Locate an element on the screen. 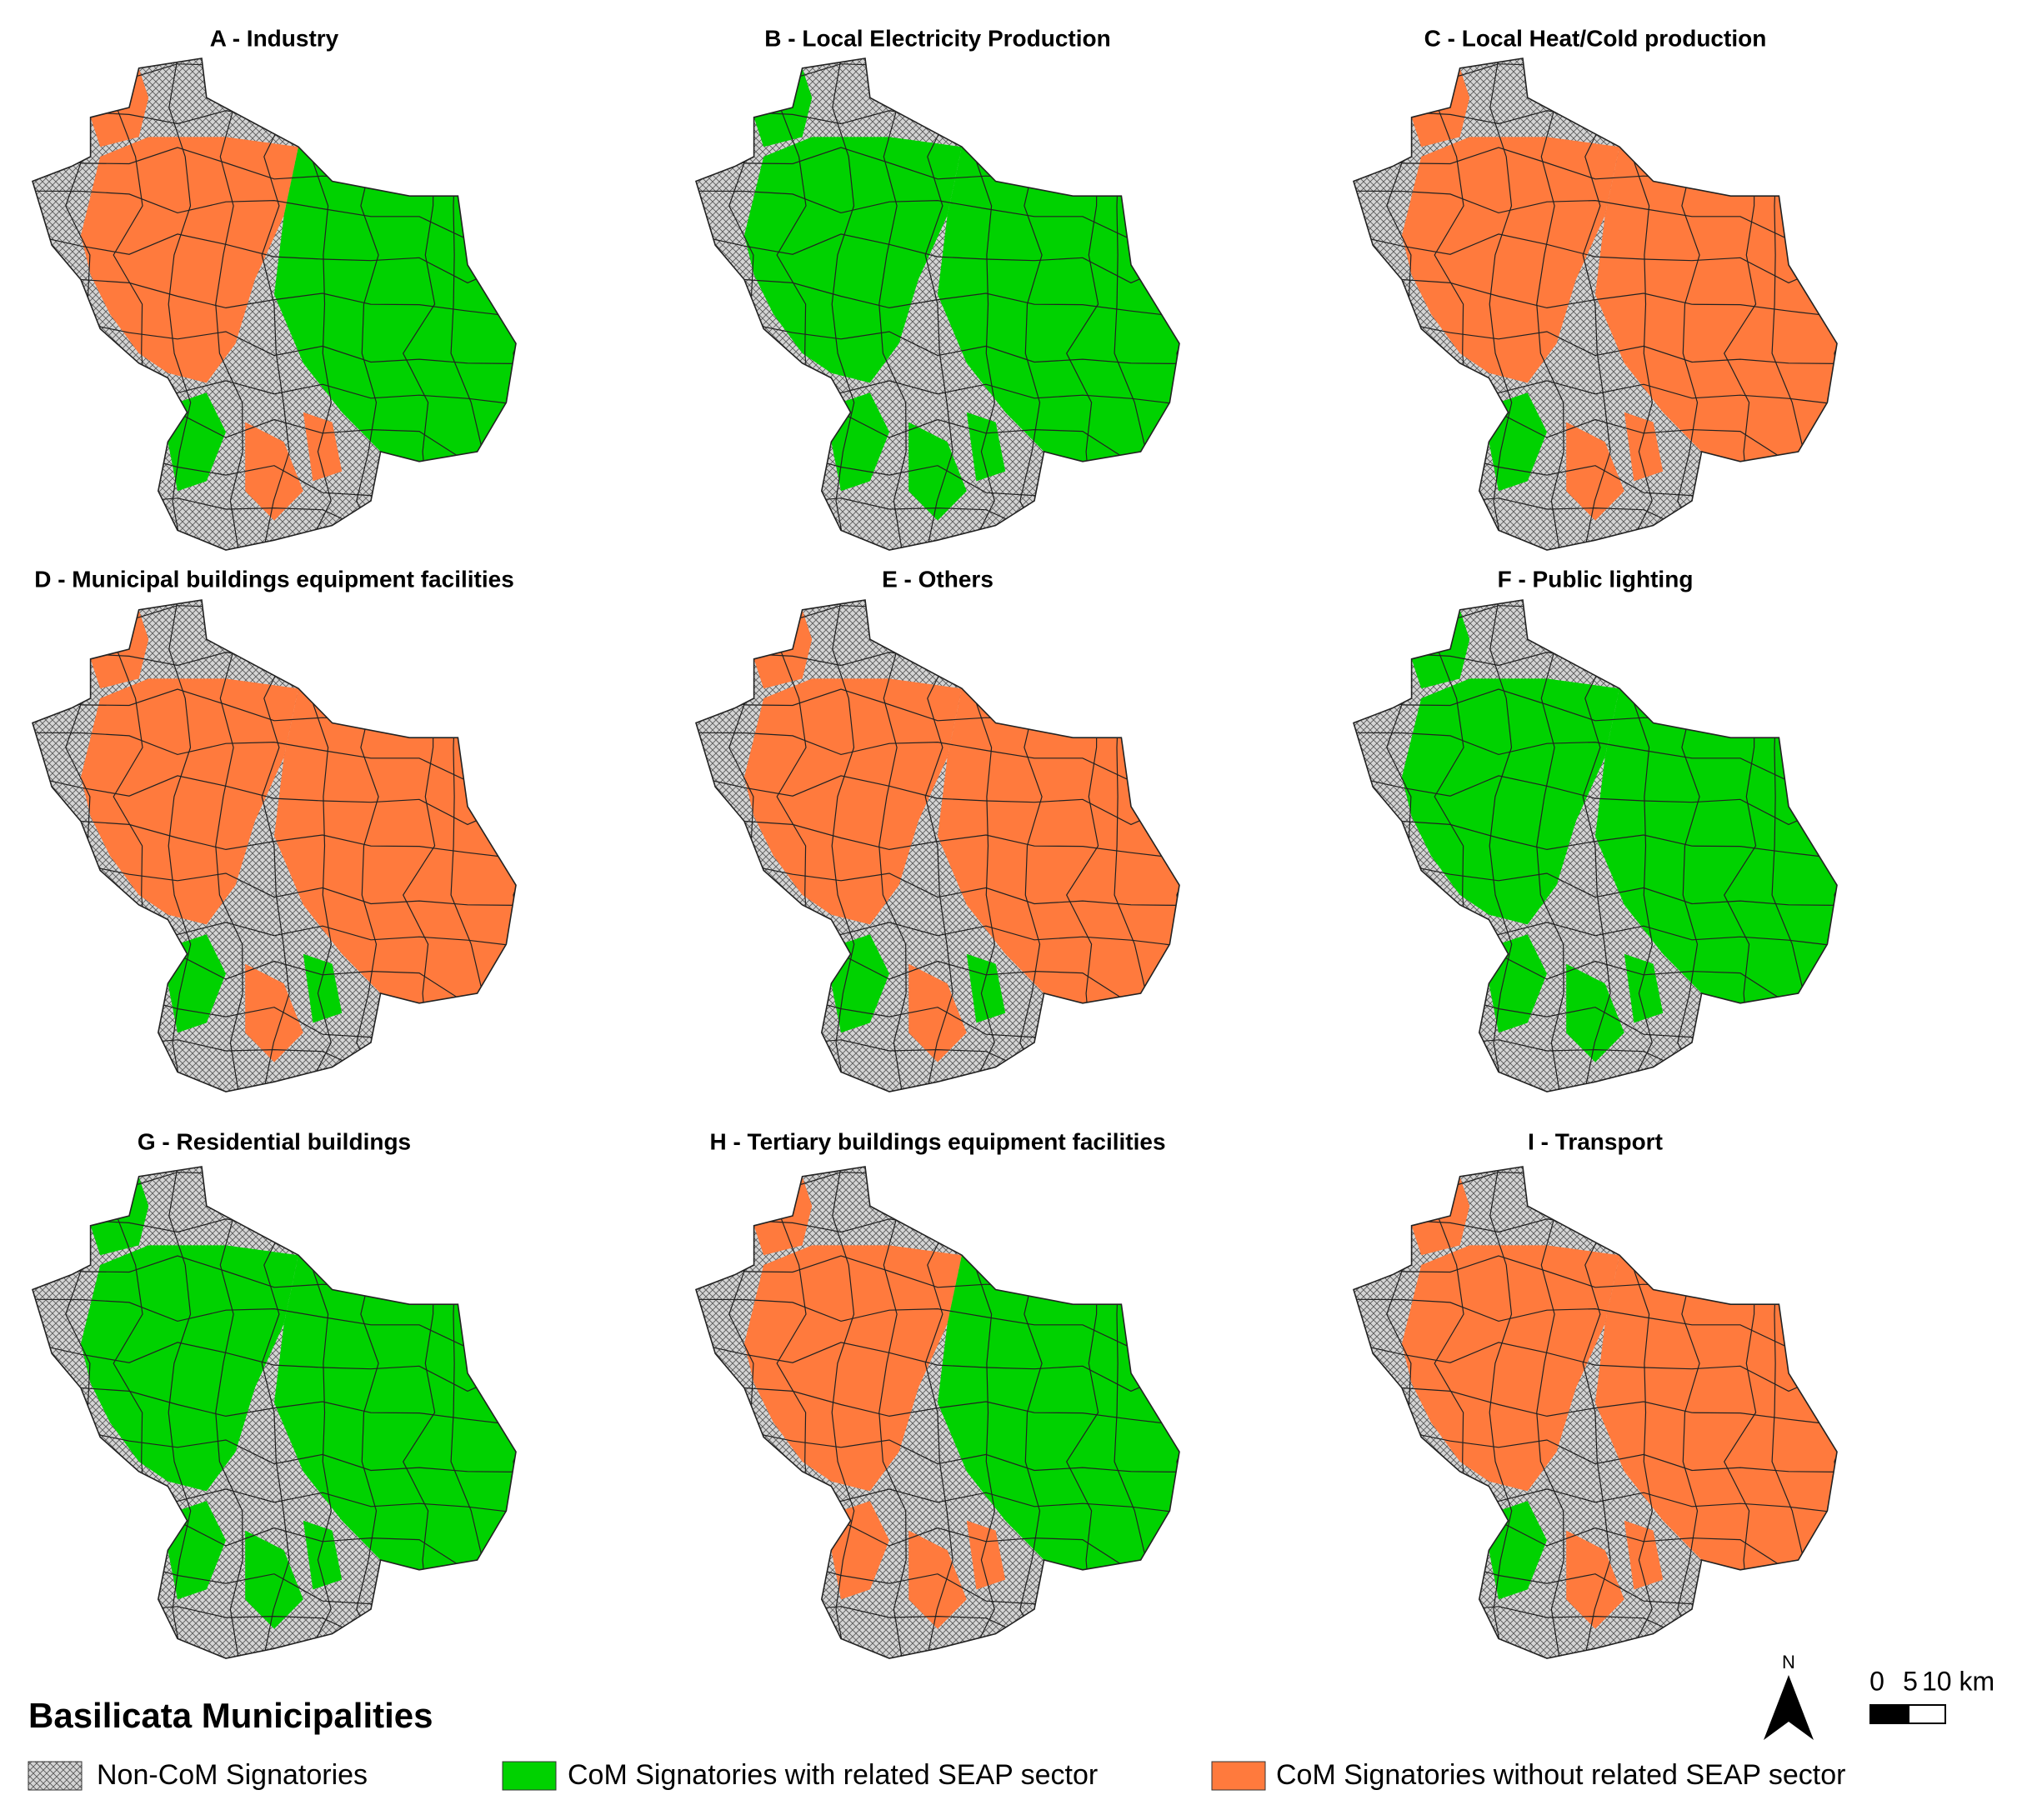 The height and width of the screenshot is (1820, 2022). panel-title: C - Local Heat/Cold production is located at coordinates (1595, 38).